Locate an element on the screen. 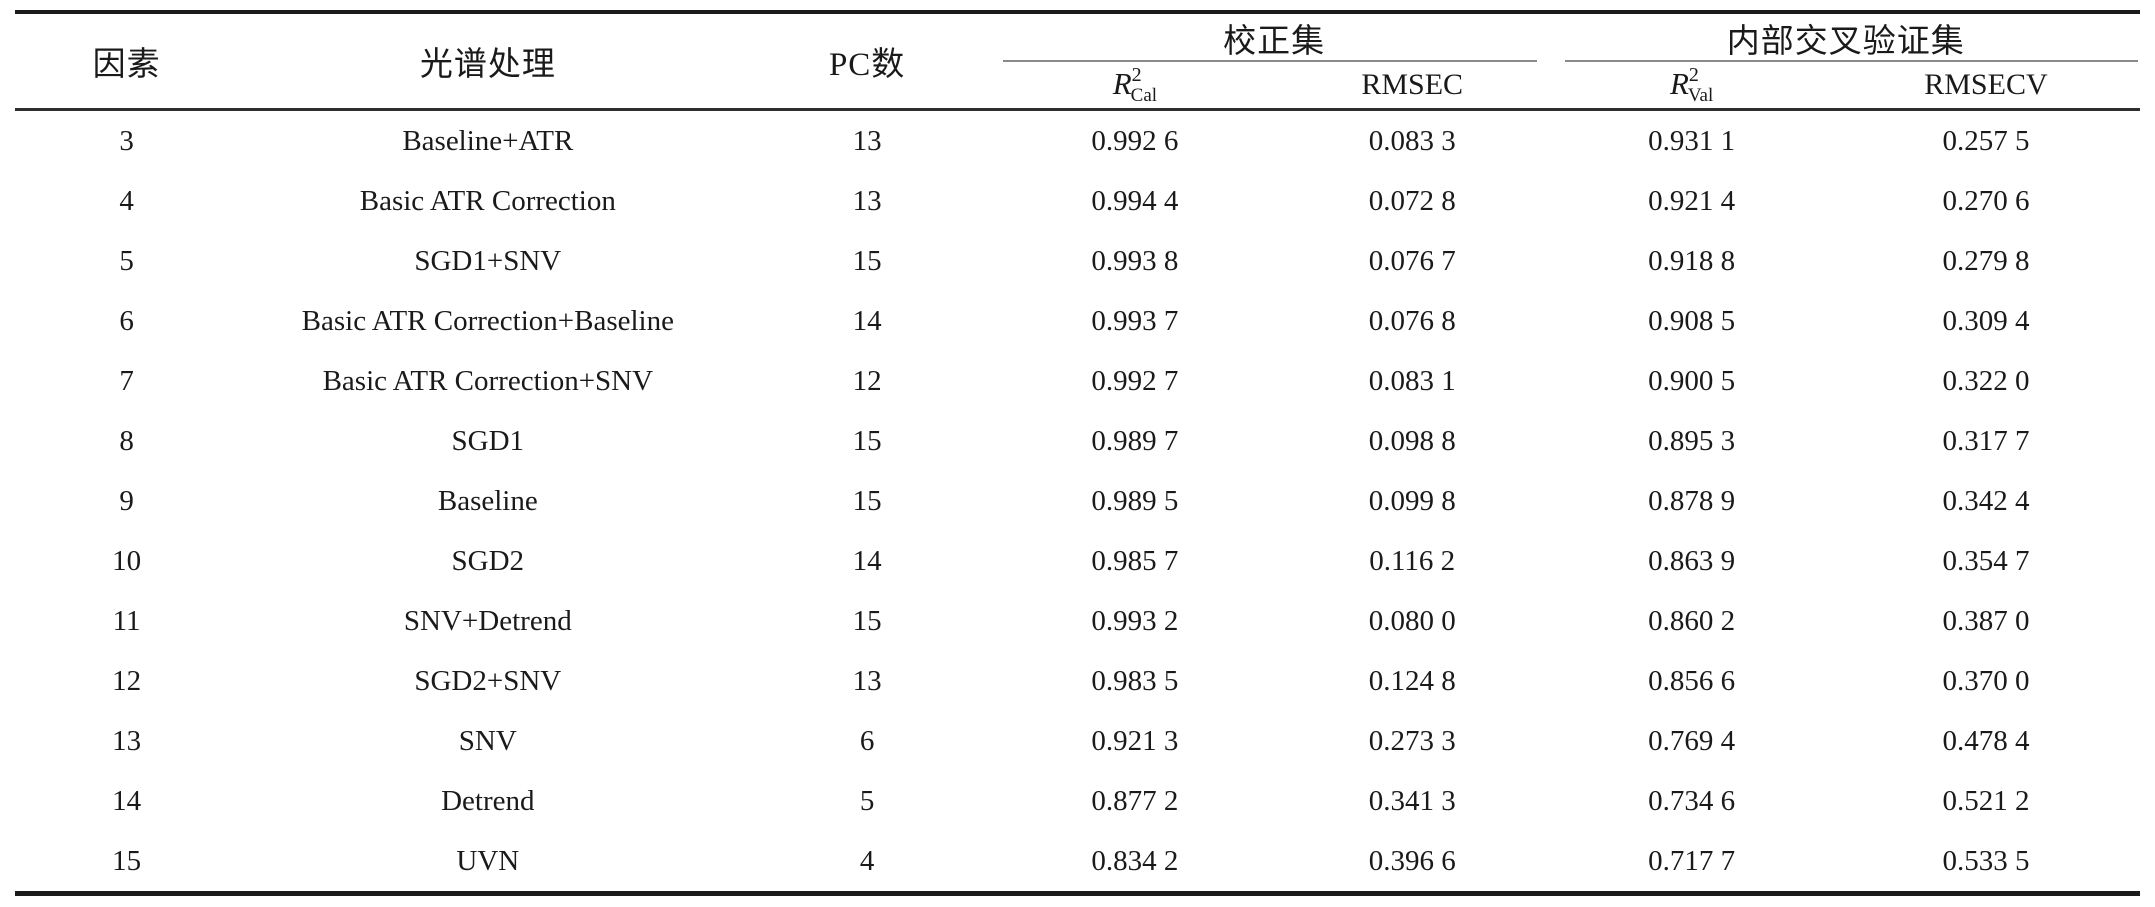 This screenshot has height=907, width=2155. cell-rmsec: 0.072 8 is located at coordinates (1412, 200).